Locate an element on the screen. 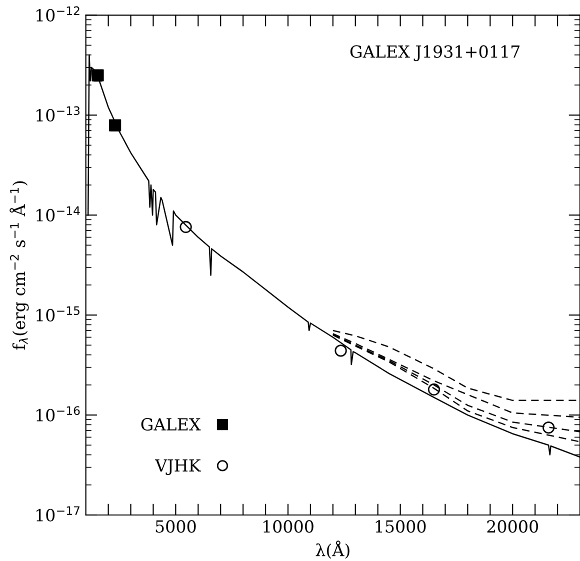  legend-label: VJHK is located at coordinates (178, 467).